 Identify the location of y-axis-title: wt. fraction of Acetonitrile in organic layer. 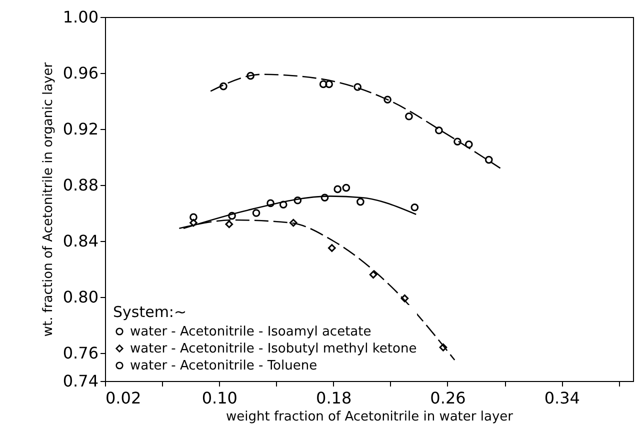
(48, 199).